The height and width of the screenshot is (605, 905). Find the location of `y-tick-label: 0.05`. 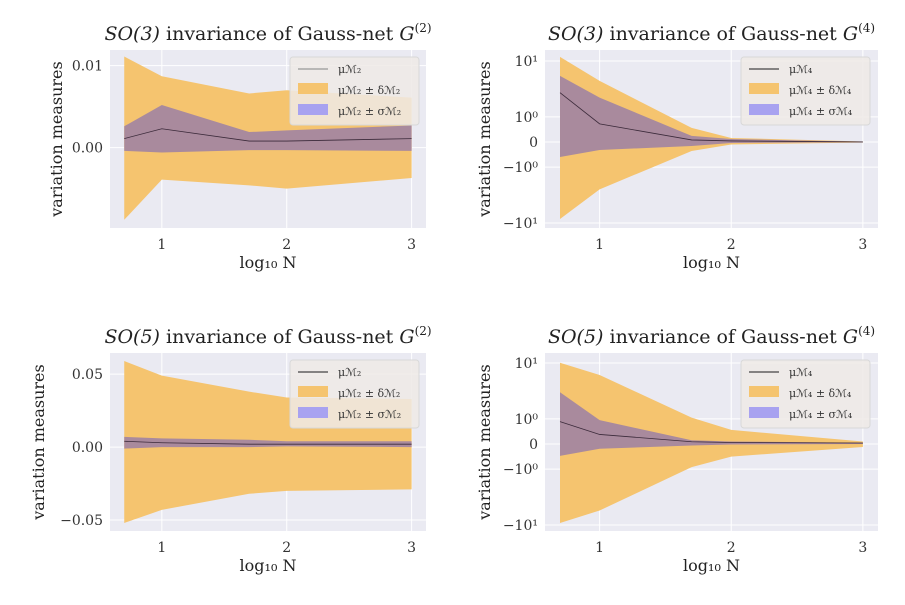

y-tick-label: 0.05 is located at coordinates (87, 375).